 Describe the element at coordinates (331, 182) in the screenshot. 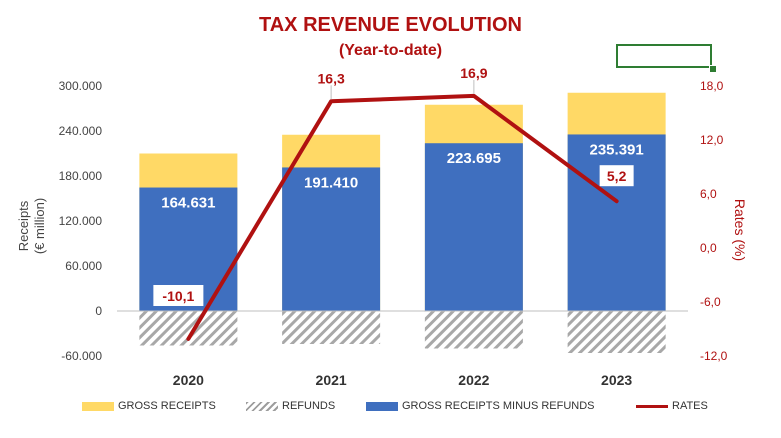

I see `bar-data-label: 191.410` at that location.